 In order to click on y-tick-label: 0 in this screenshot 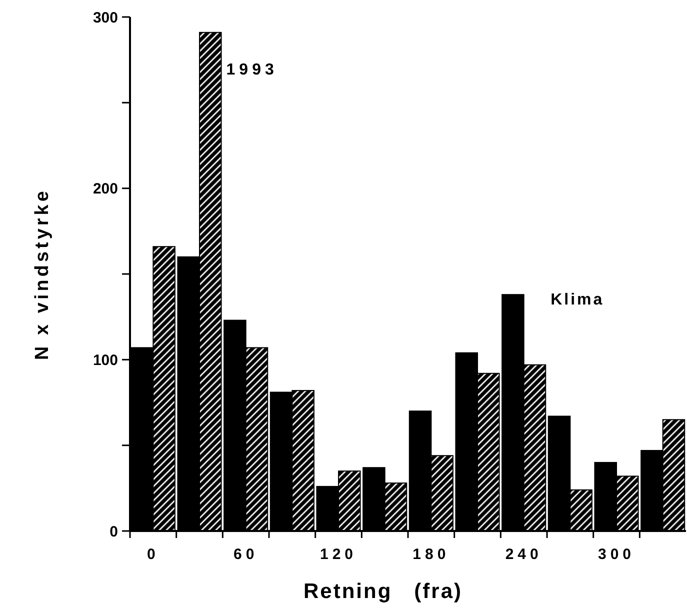, I will do `click(114, 531)`.